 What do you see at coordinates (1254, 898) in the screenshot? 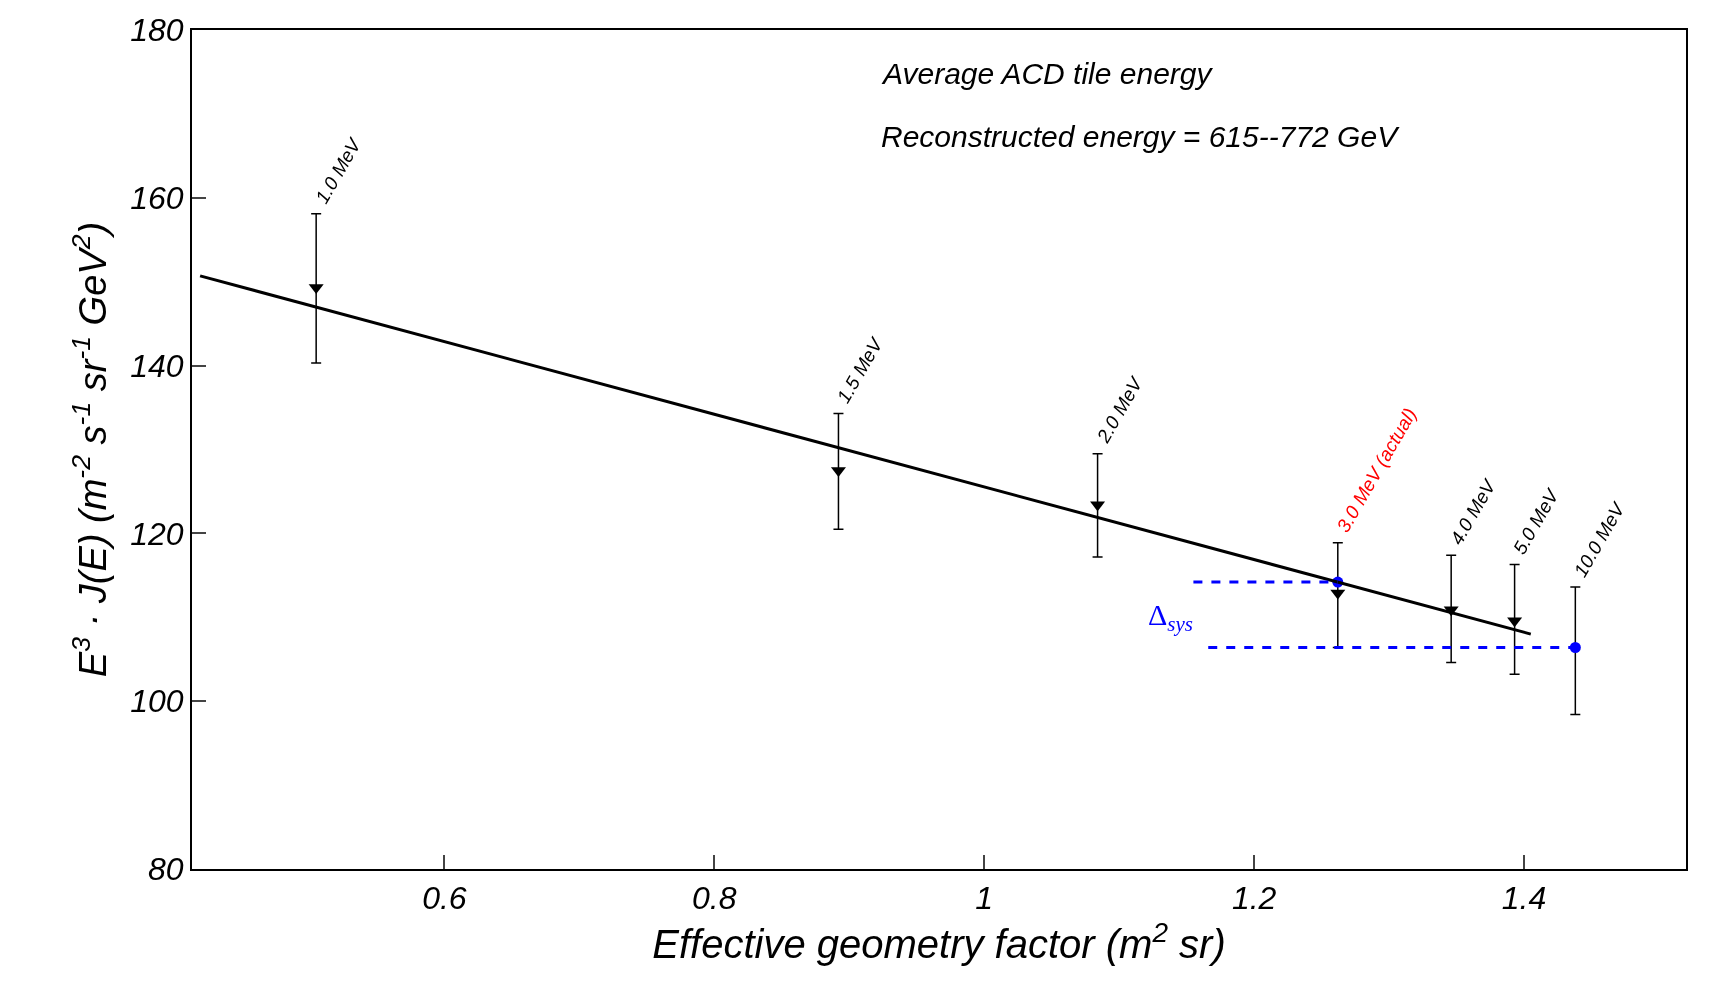
I see `x-tick-label: 1.2` at bounding box center [1254, 898].